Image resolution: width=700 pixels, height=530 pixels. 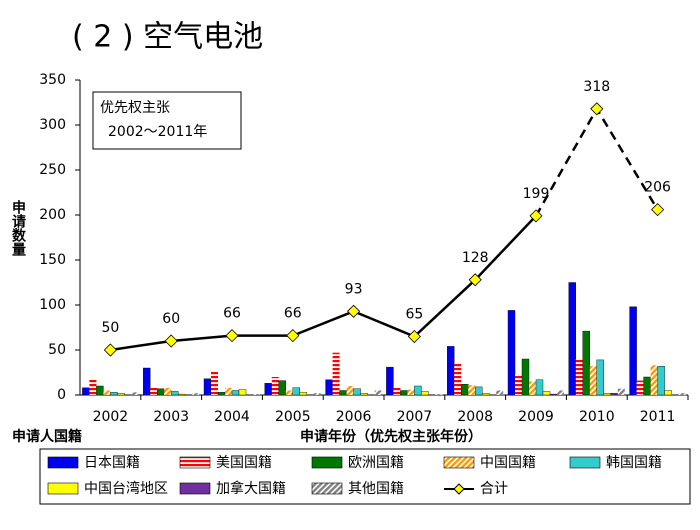 What do you see at coordinates (634, 462) in the screenshot?
I see `legend-label: 韩国国籍` at bounding box center [634, 462].